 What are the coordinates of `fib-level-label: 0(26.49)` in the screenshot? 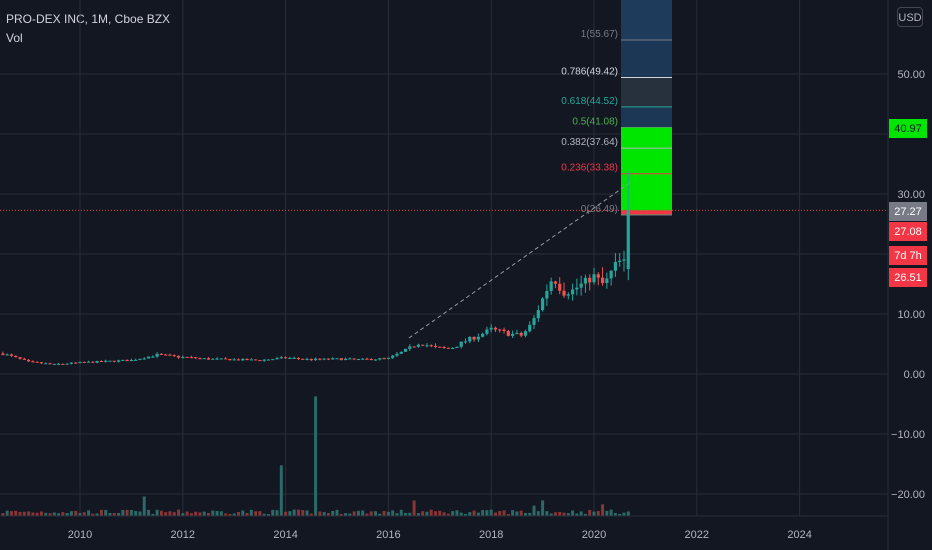 It's located at (599, 209).